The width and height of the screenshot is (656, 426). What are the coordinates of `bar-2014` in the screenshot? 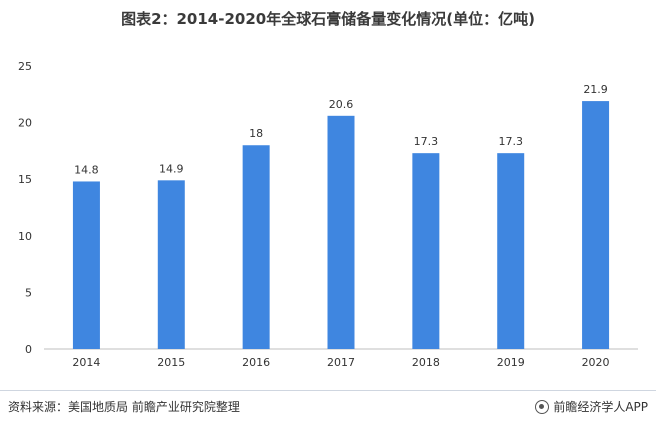 It's located at (86, 265).